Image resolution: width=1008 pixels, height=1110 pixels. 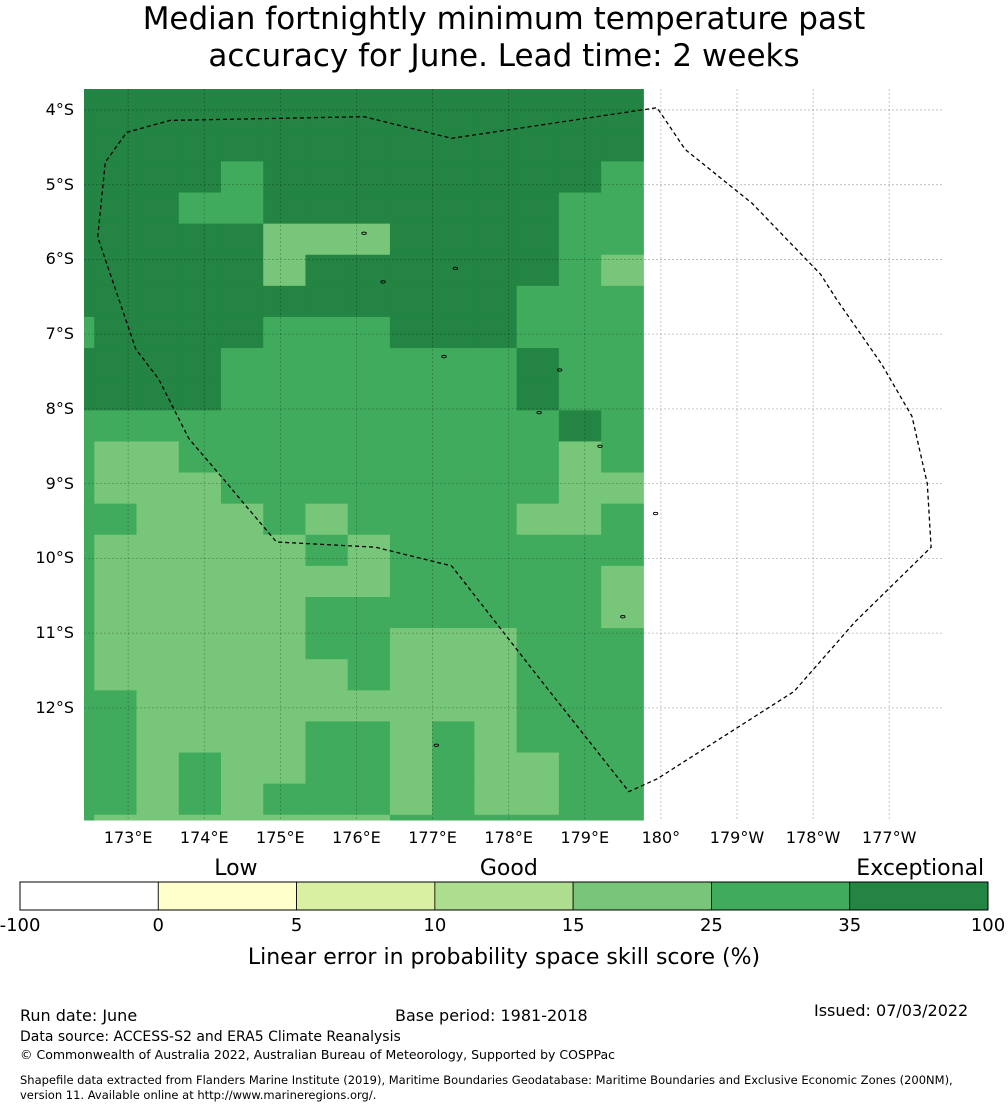 What do you see at coordinates (54, 633) in the screenshot?
I see `latitude-label: 11°S` at bounding box center [54, 633].